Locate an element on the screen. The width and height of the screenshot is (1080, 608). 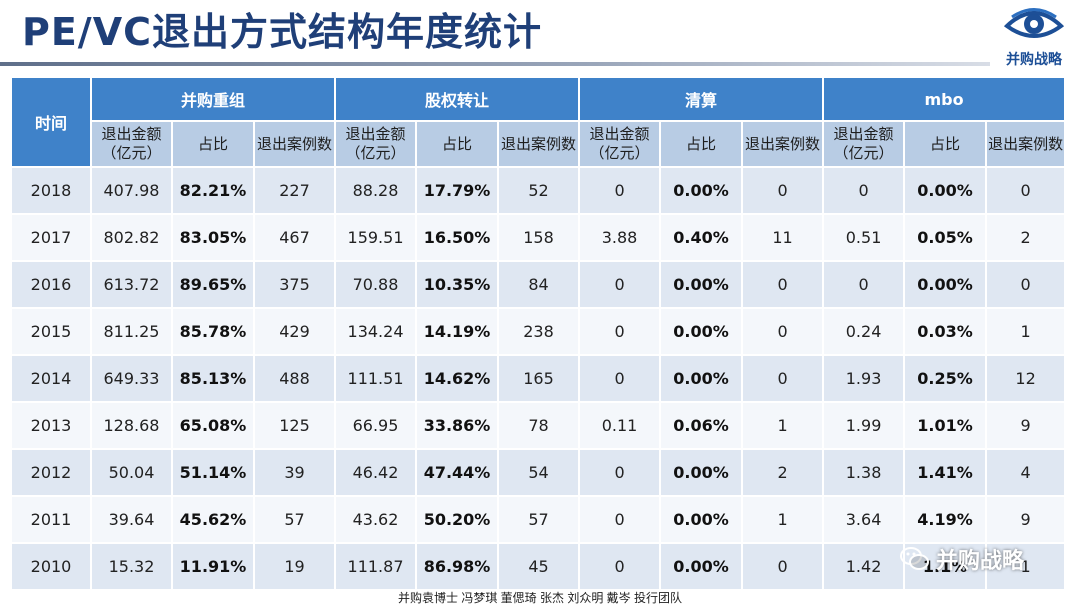
amount-cell: 50.04 is located at coordinates (131, 472).